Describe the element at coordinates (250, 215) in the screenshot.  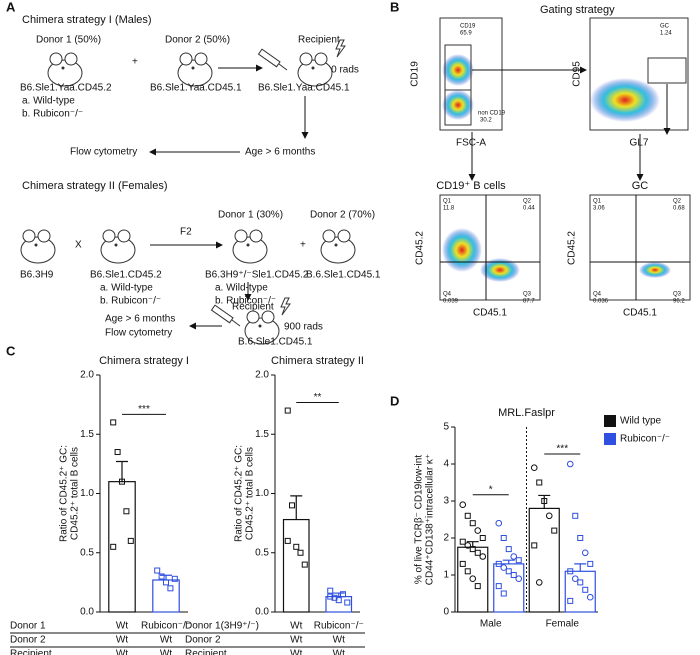
I see `label: Donor 1 (30%)` at that location.